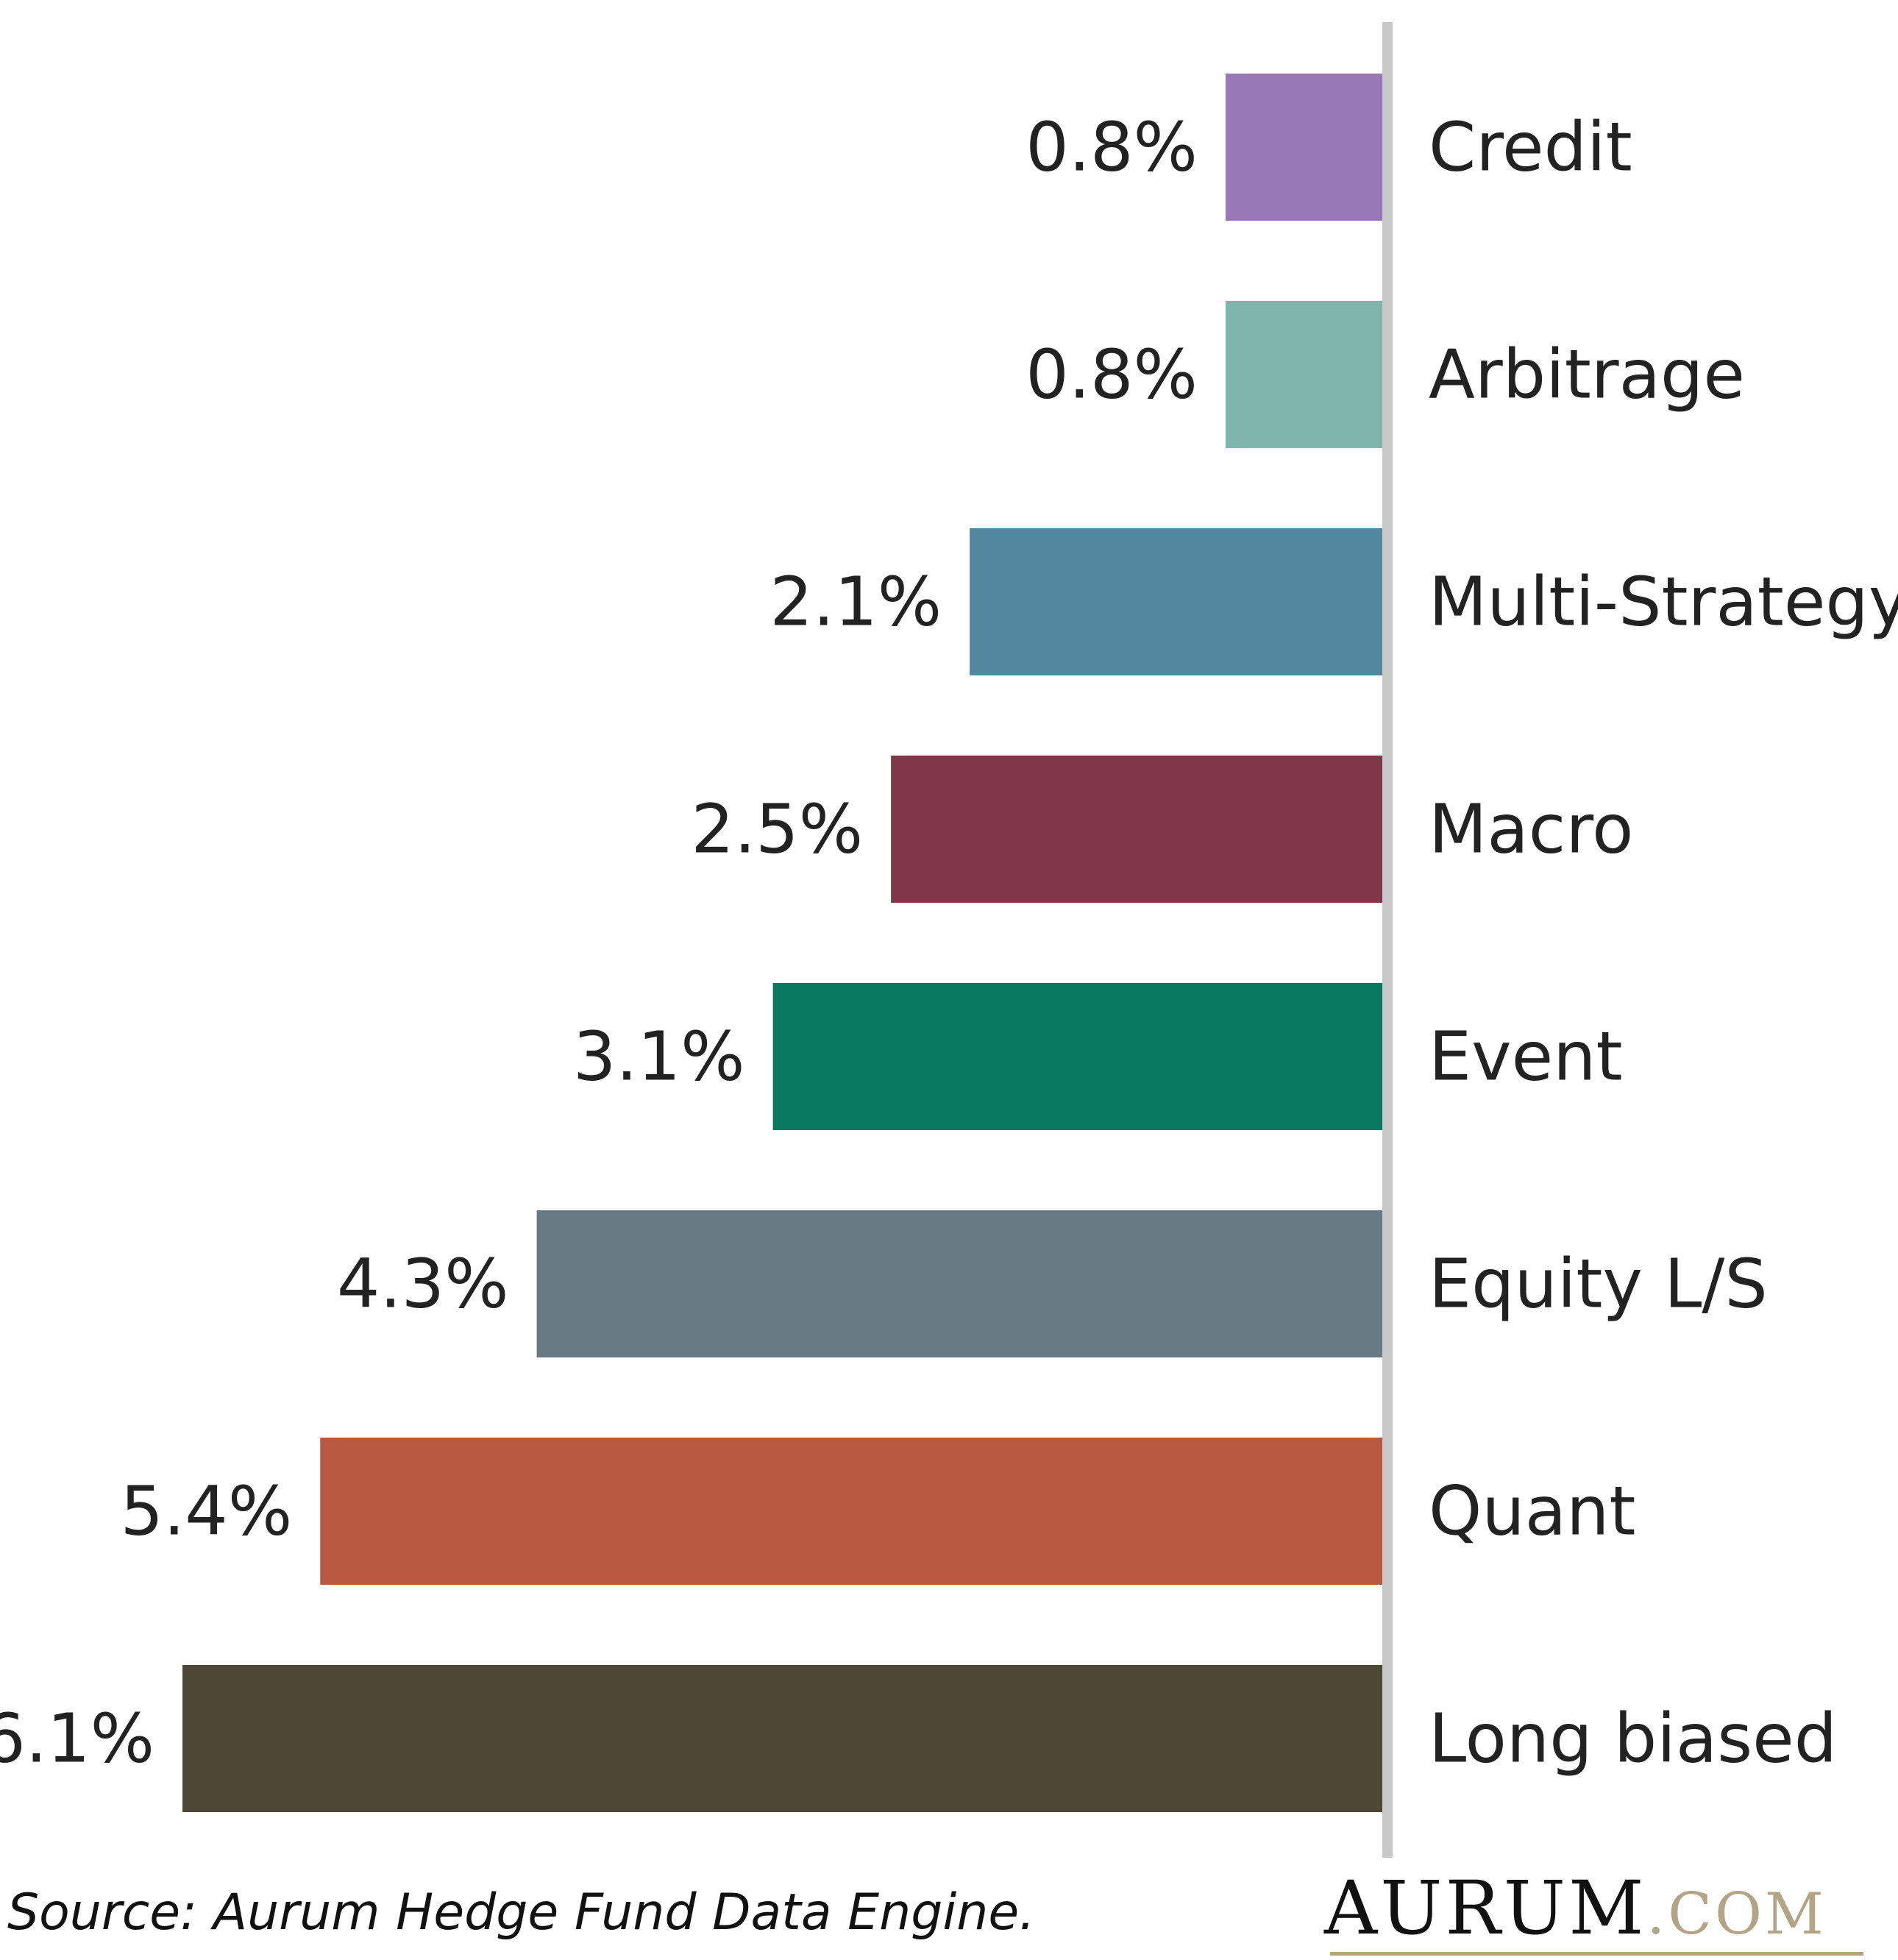 This screenshot has width=1898, height=1960. What do you see at coordinates (521, 1912) in the screenshot?
I see `source-note: Source: Aurum Hedge Fund Data Engine.` at bounding box center [521, 1912].